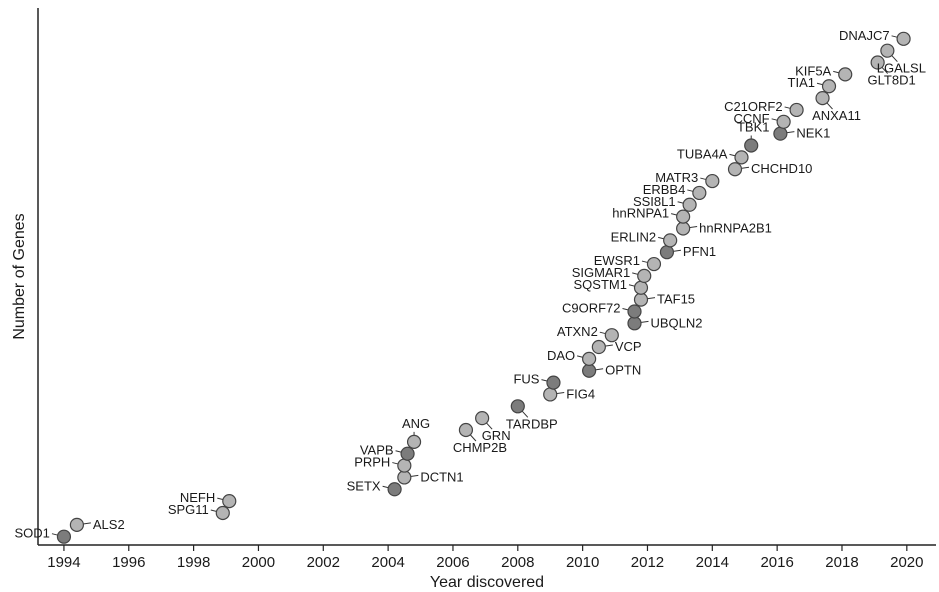 The image size is (939, 592). What do you see at coordinates (741, 157) in the screenshot?
I see `data-point-tuba4a` at bounding box center [741, 157].